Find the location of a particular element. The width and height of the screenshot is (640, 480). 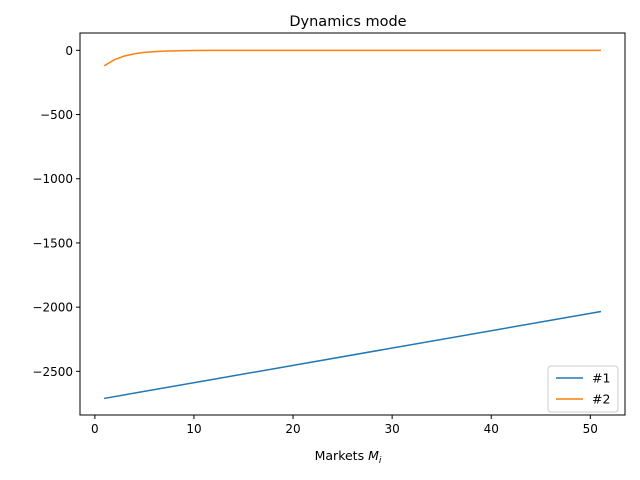

x-tick-label: 30 is located at coordinates (391, 429).